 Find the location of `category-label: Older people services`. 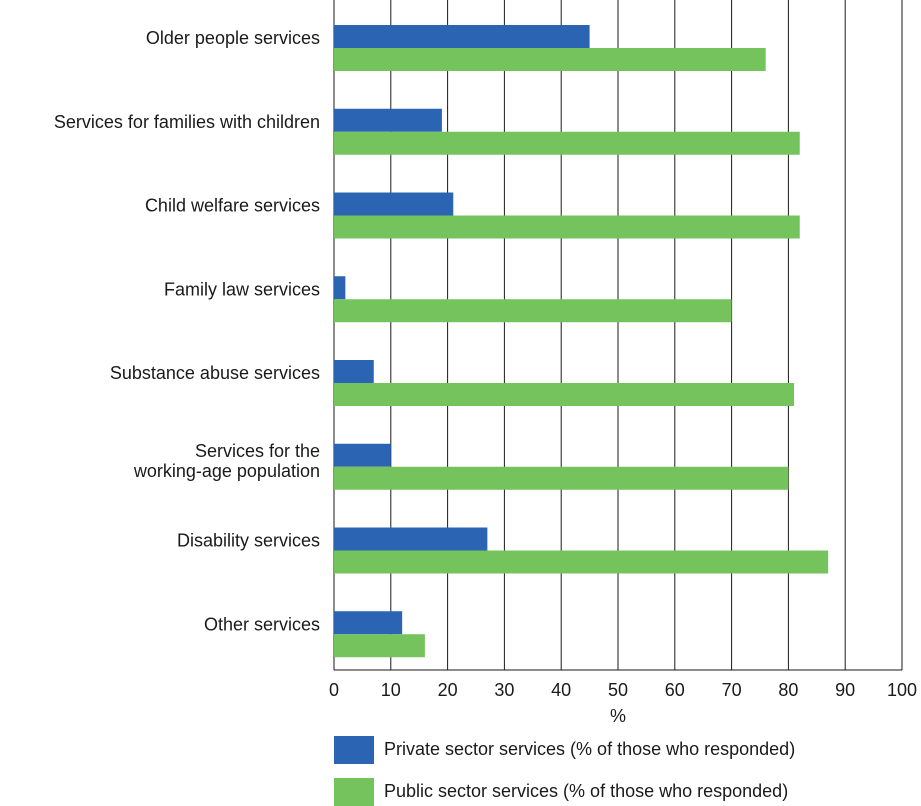

category-label: Older people services is located at coordinates (233, 38).